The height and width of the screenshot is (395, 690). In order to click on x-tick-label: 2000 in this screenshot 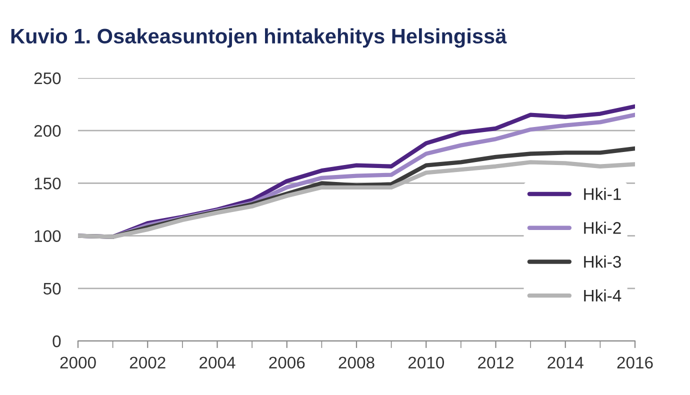, I will do `click(78, 362)`.